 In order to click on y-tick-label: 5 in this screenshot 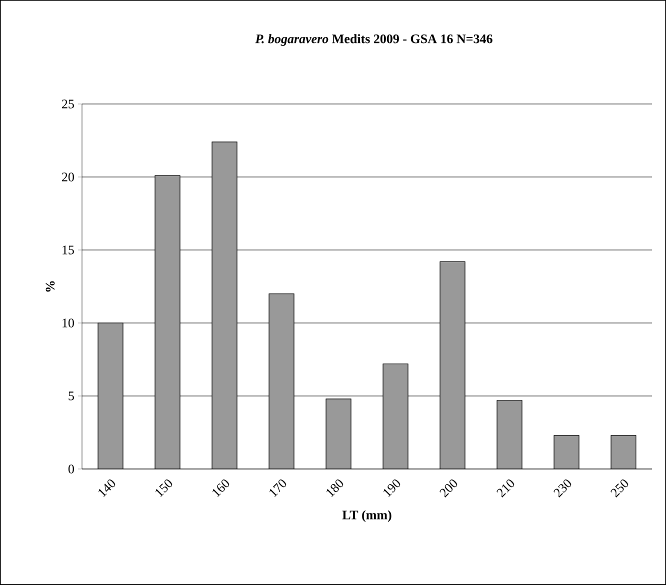, I will do `click(71, 396)`.